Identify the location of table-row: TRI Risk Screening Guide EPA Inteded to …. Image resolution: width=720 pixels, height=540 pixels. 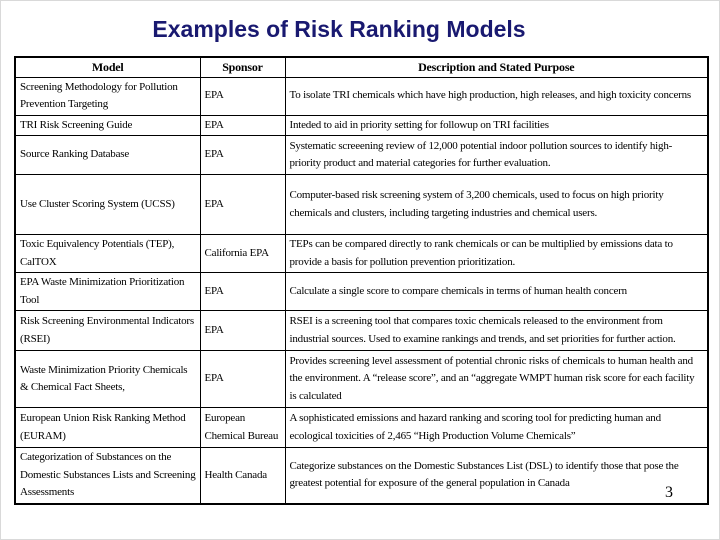
(361, 125).